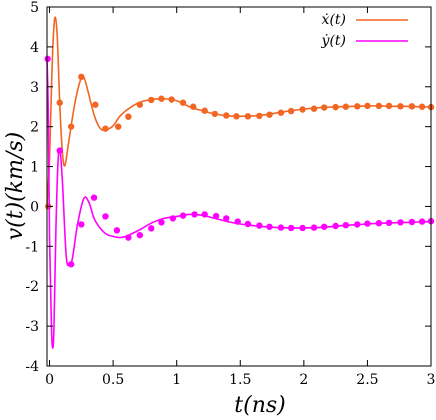 This screenshot has width=436, height=420. Describe the element at coordinates (34, 207) in the screenshot. I see `y-tick-label: 0` at that location.